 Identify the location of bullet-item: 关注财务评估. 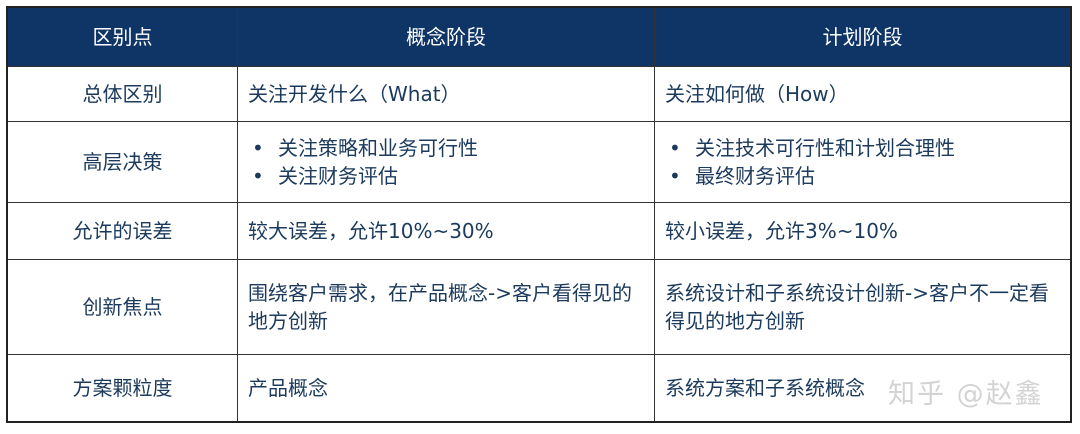
(448, 176).